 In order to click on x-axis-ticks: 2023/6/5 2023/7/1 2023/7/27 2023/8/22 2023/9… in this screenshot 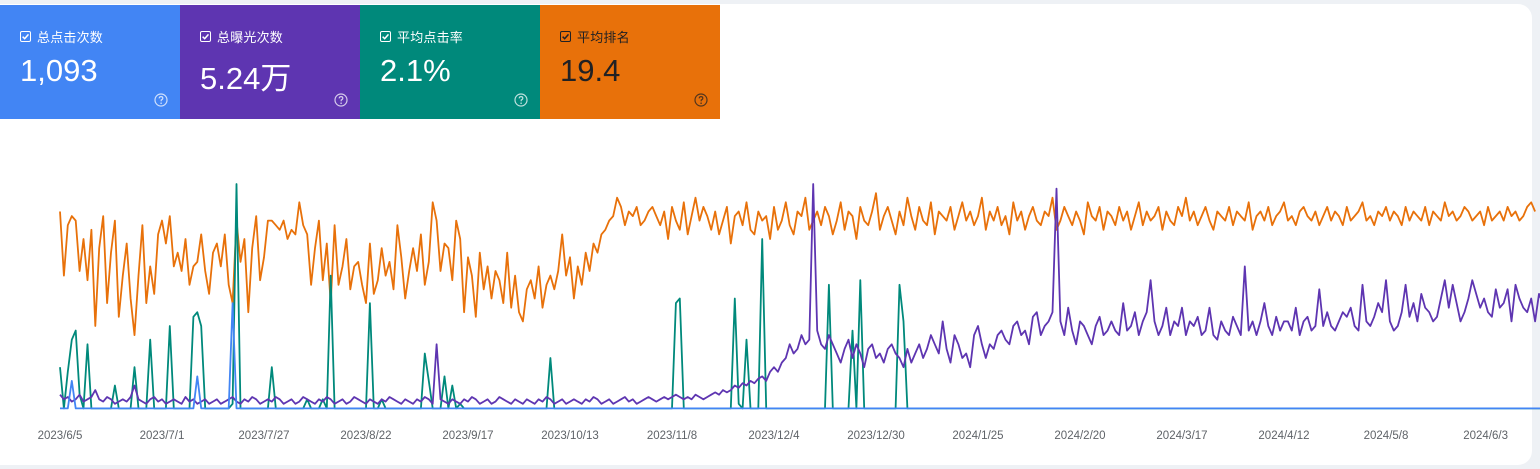, I will do `click(773, 436)`.